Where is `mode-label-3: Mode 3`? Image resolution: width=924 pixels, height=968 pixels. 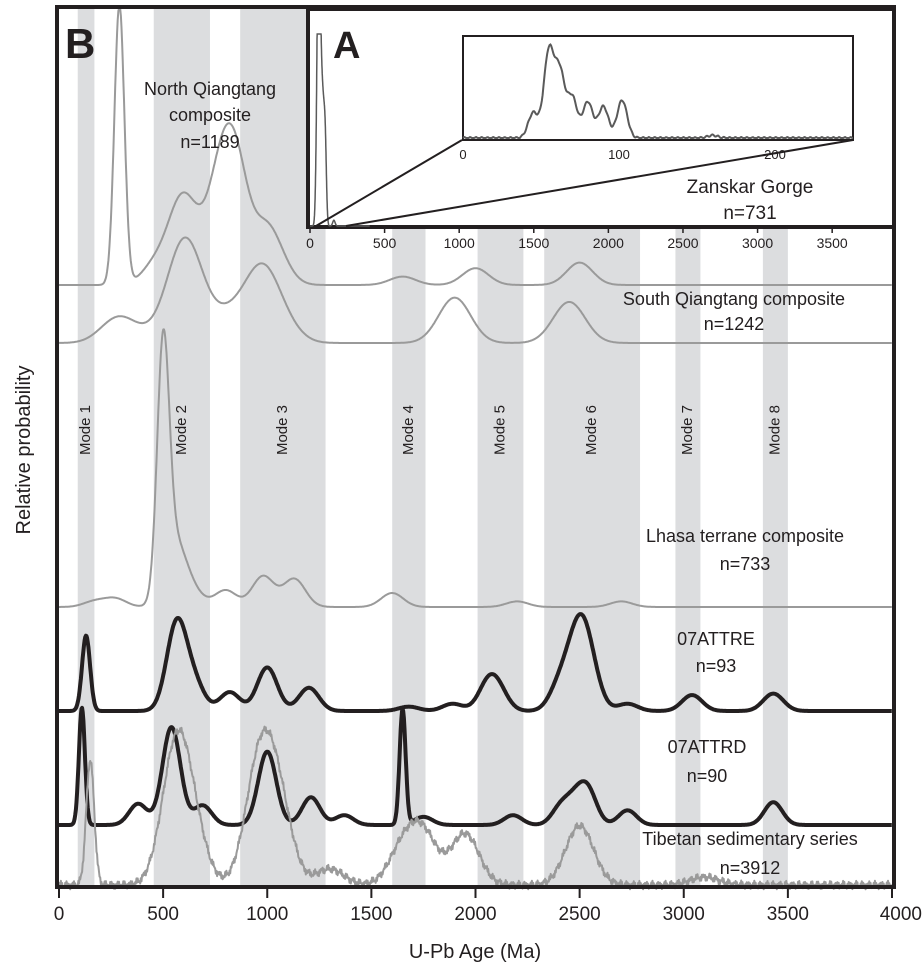 mode-label-3: Mode 3 is located at coordinates (282, 430).